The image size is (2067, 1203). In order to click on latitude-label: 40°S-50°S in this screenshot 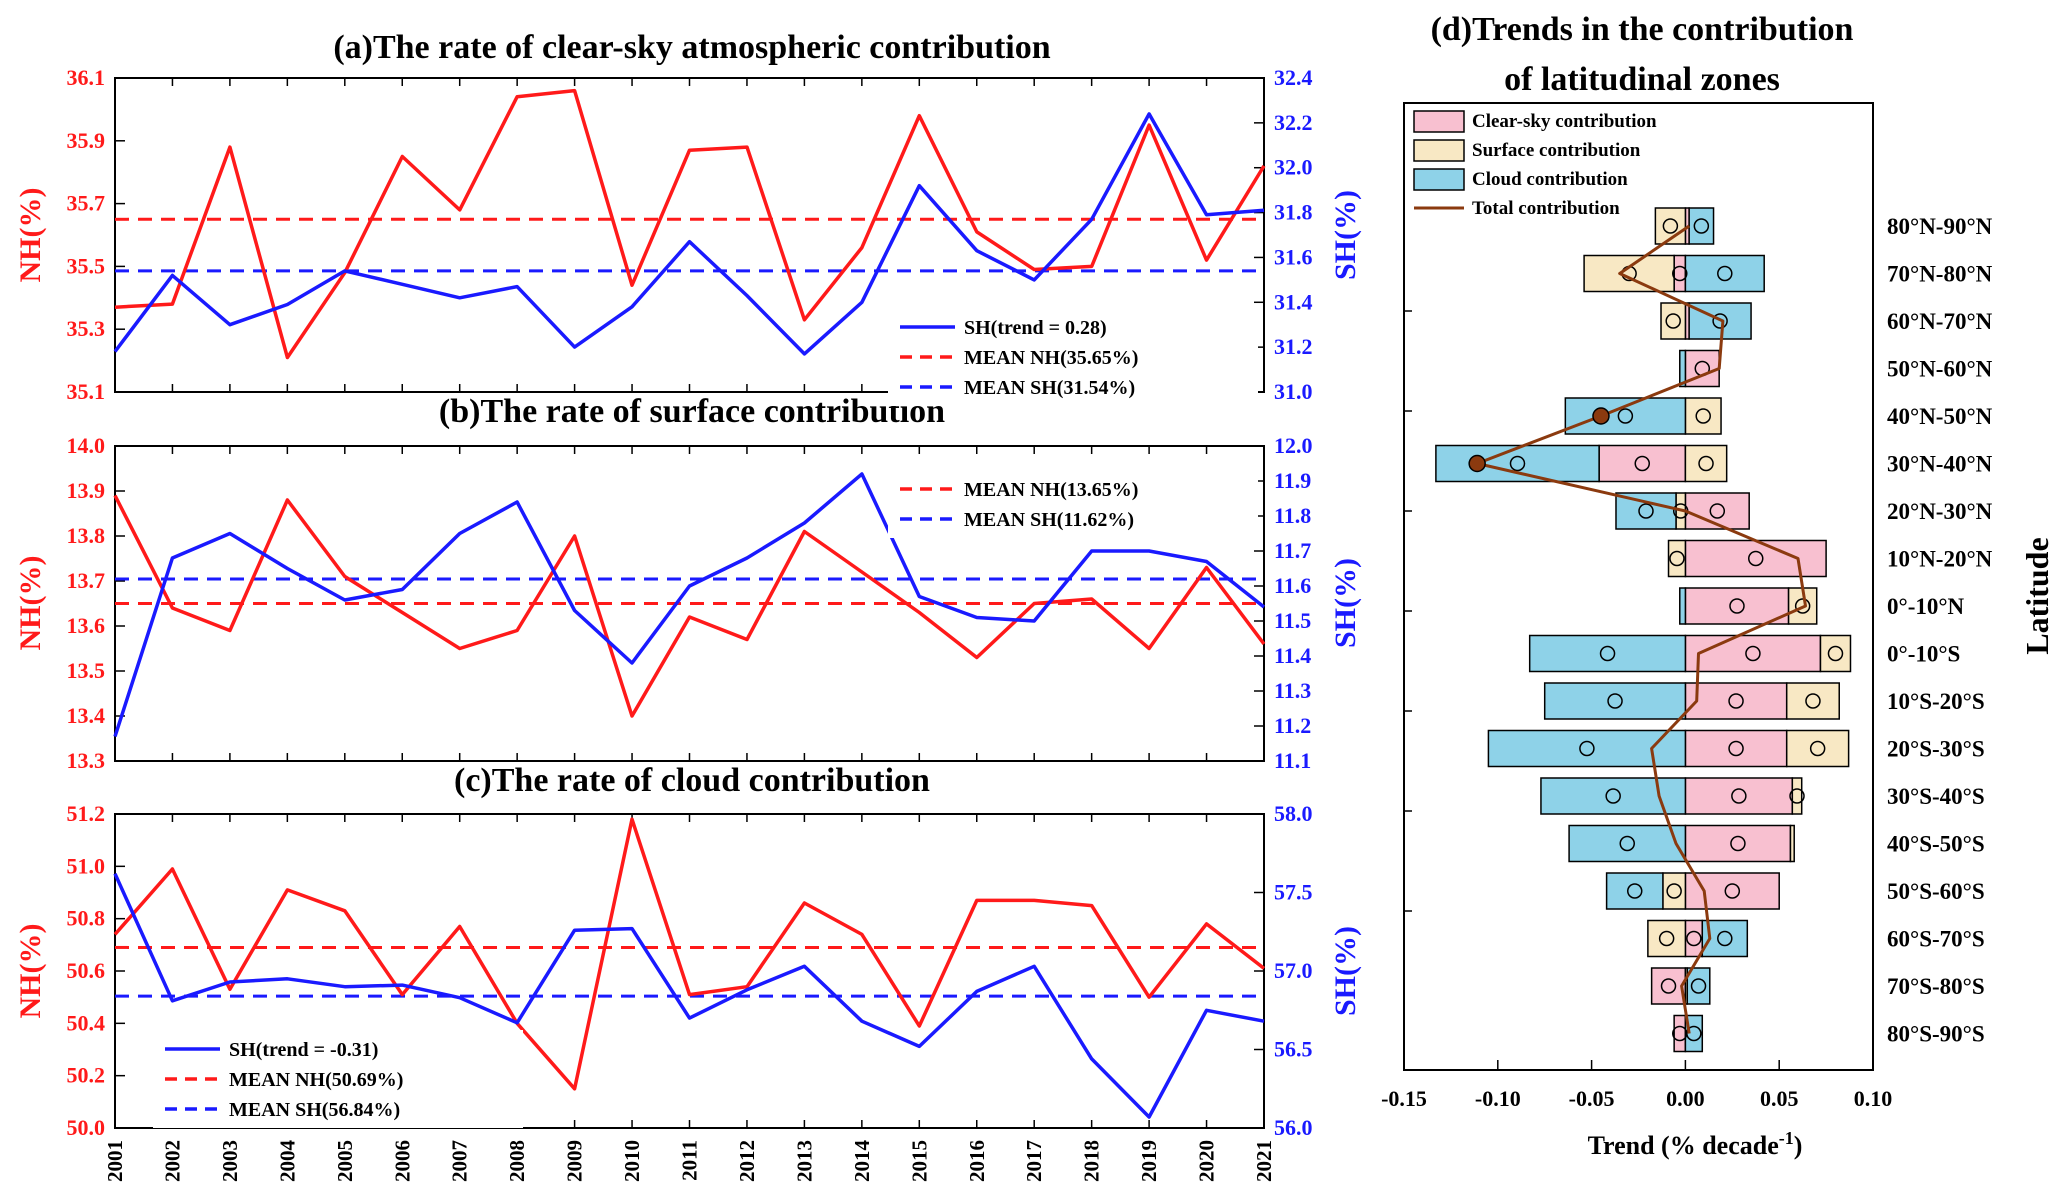, I will do `click(1936, 844)`.